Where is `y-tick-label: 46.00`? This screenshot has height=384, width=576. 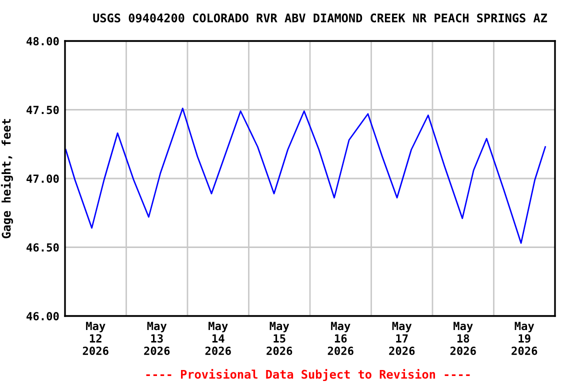 y-tick-label: 46.00 is located at coordinates (42, 316).